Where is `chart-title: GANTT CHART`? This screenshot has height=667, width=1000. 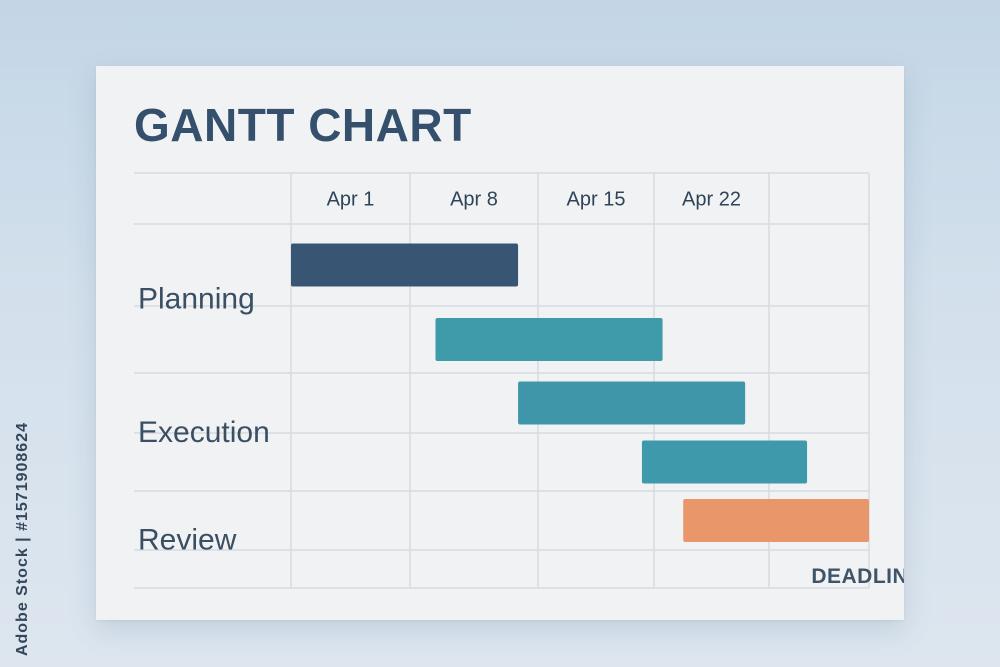
chart-title: GANTT CHART is located at coordinates (303, 125).